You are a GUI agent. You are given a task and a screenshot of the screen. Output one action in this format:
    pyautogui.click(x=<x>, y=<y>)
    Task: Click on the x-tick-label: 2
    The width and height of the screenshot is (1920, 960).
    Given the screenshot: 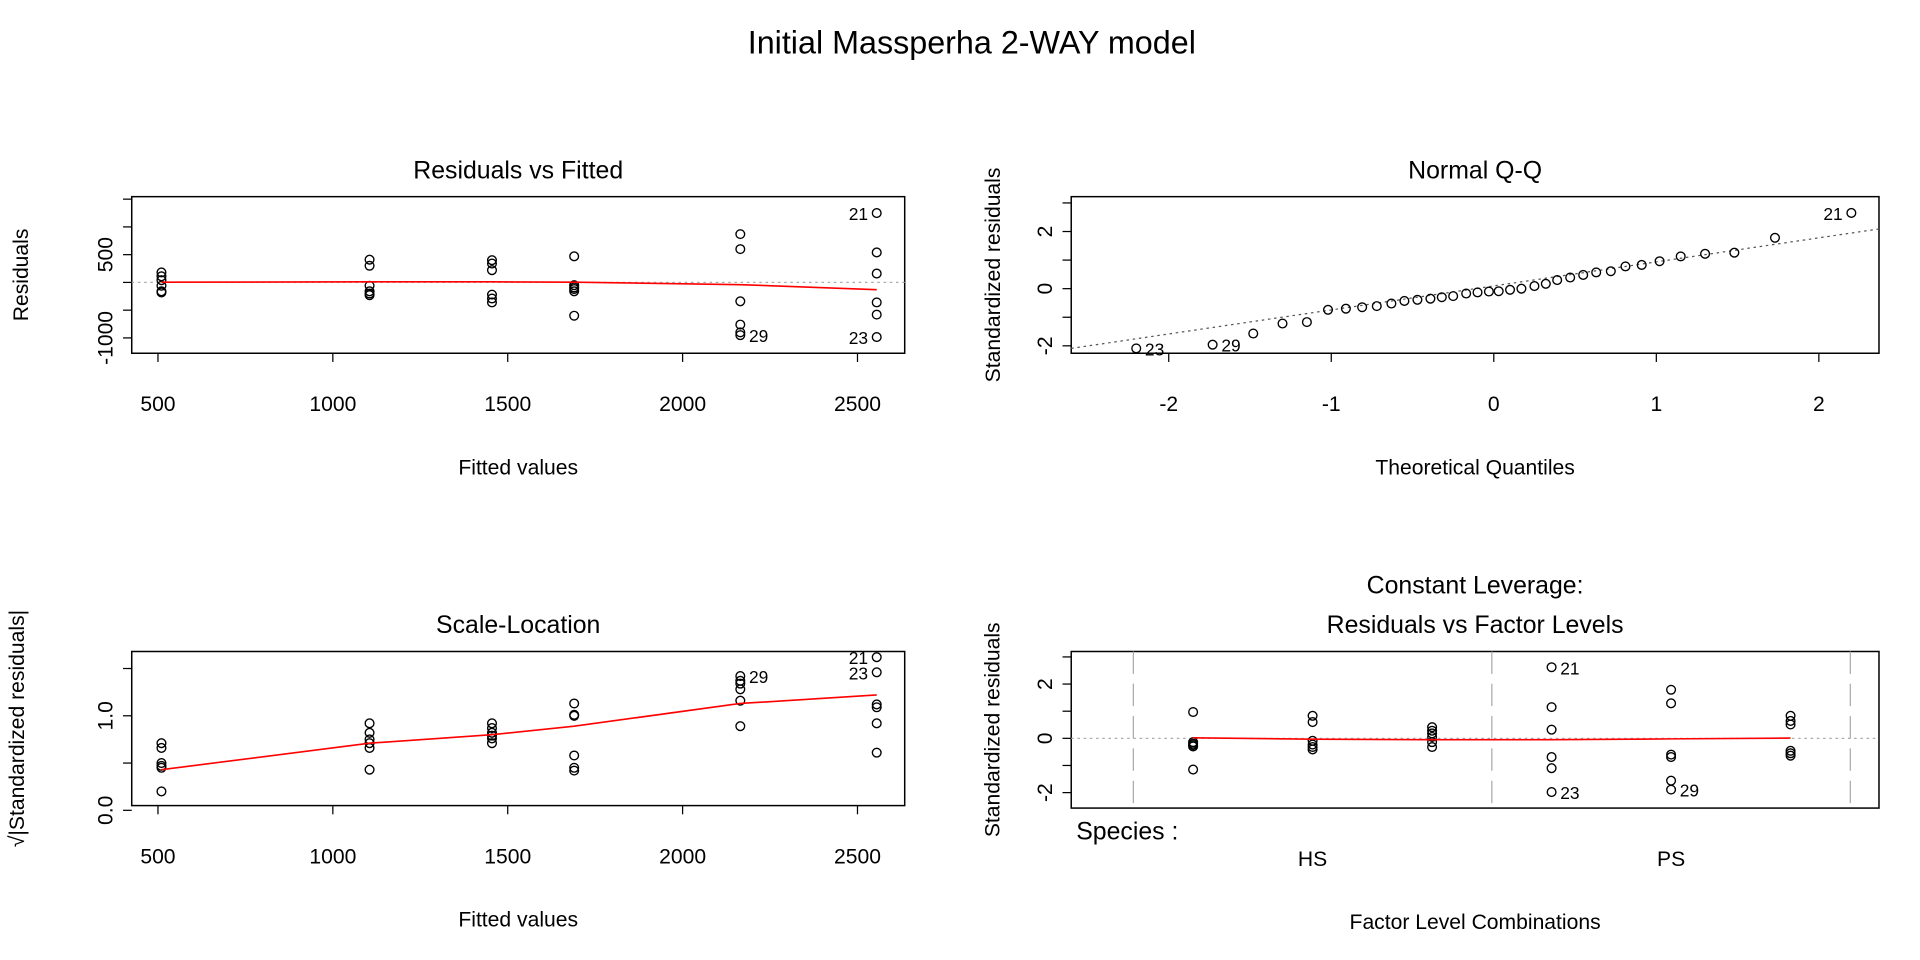 What is the action you would take?
    pyautogui.click(x=1819, y=404)
    